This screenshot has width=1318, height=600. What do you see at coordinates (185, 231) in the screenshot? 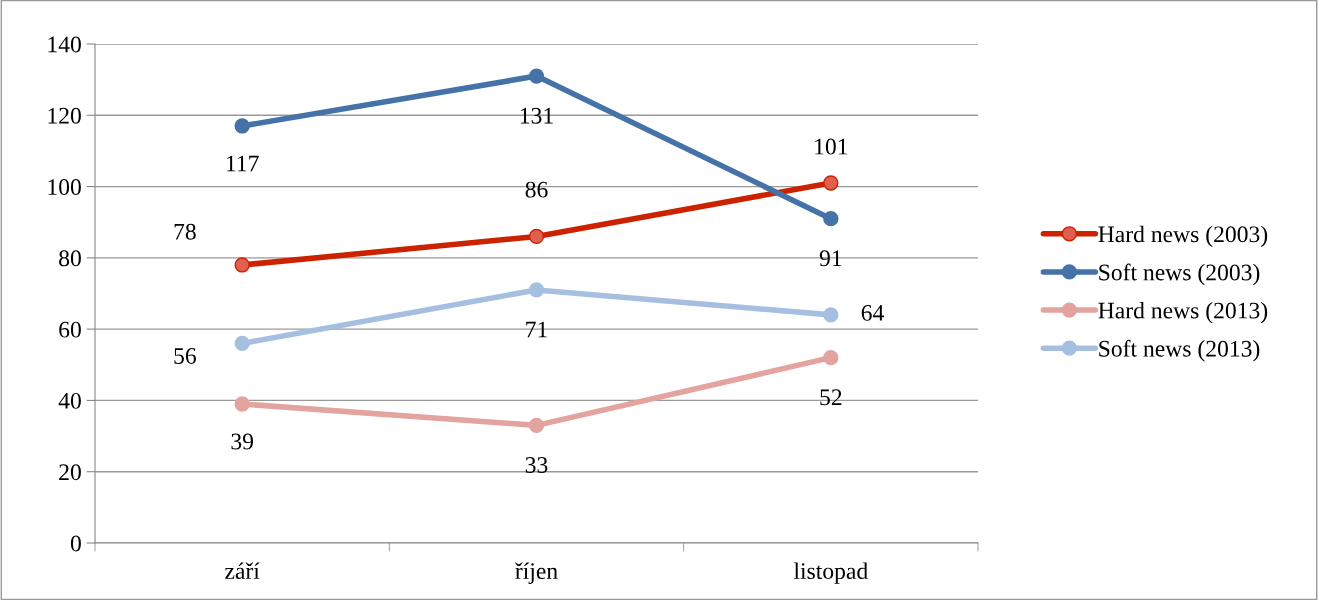
I see `data-label: 78` at bounding box center [185, 231].